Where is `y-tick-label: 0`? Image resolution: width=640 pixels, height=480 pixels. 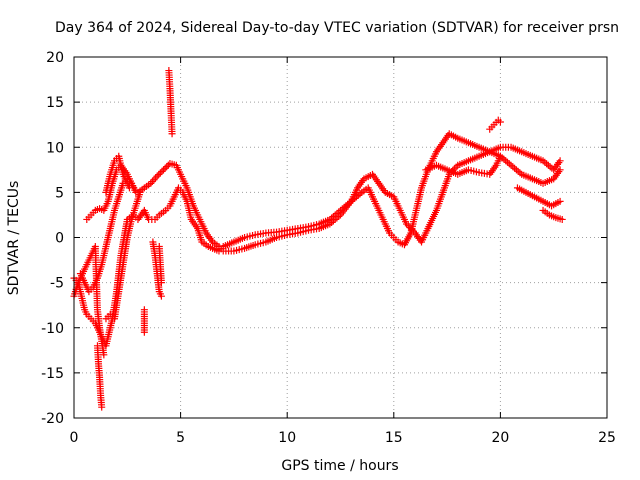 y-tick-label: 0 is located at coordinates (59, 239).